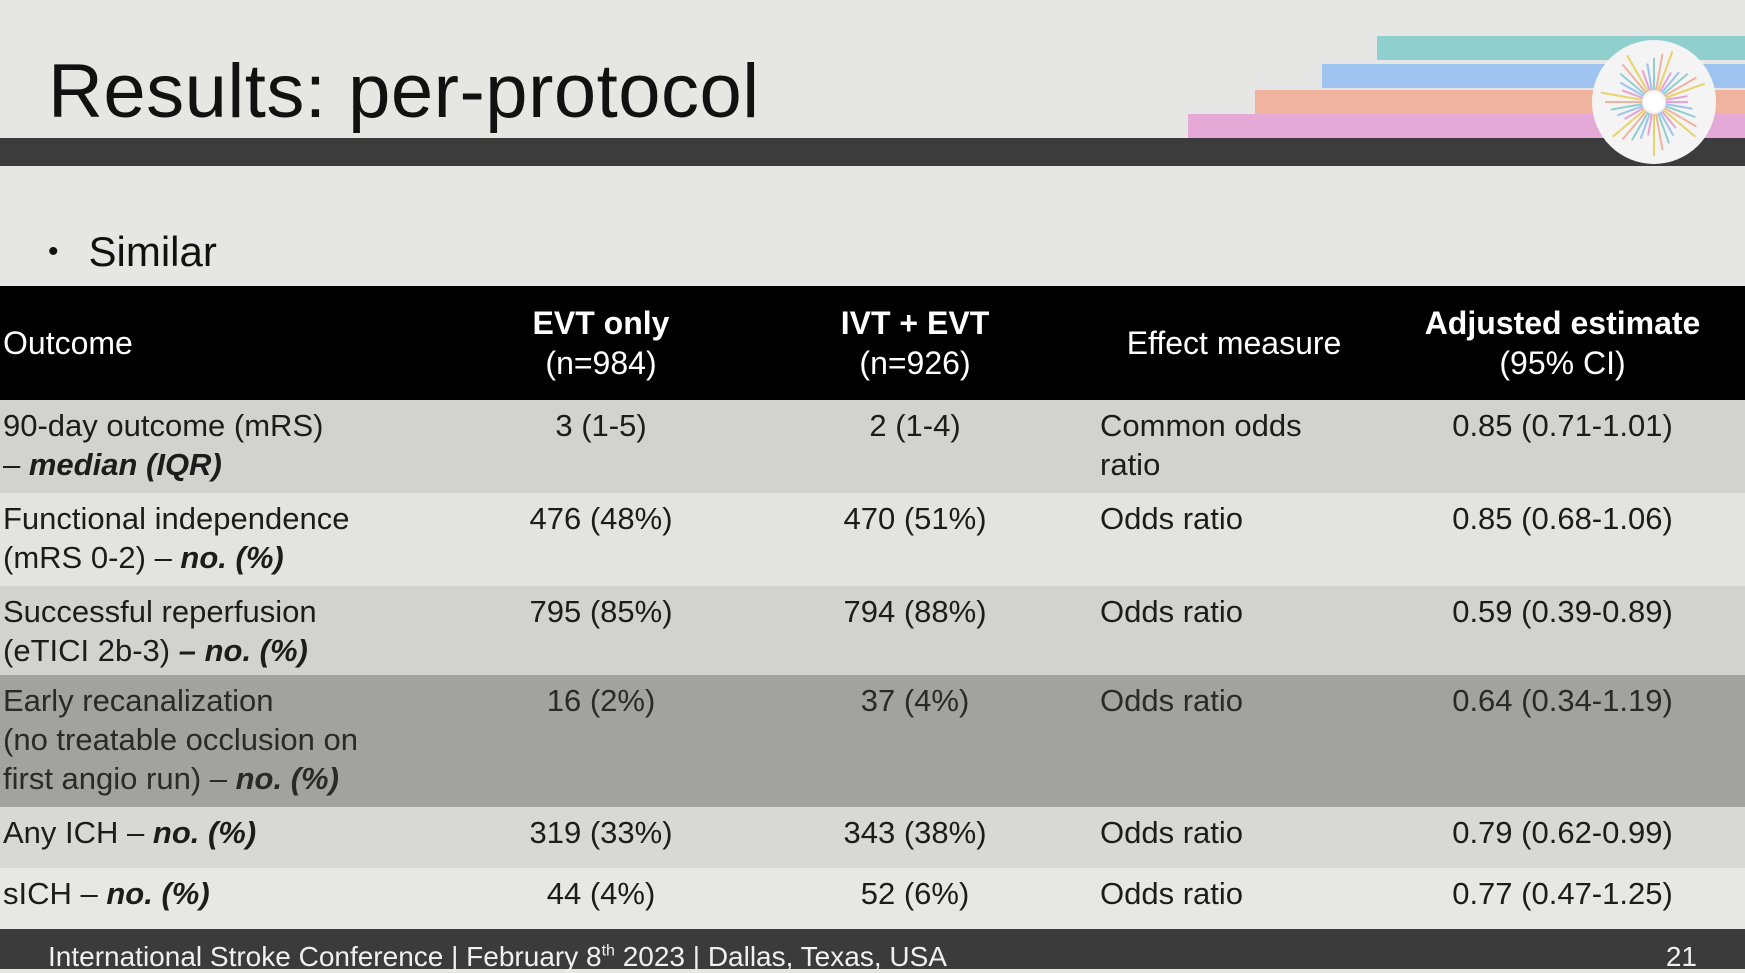 This screenshot has width=1745, height=973. I want to click on cell-evt-only: 16 (2%), so click(601, 700).